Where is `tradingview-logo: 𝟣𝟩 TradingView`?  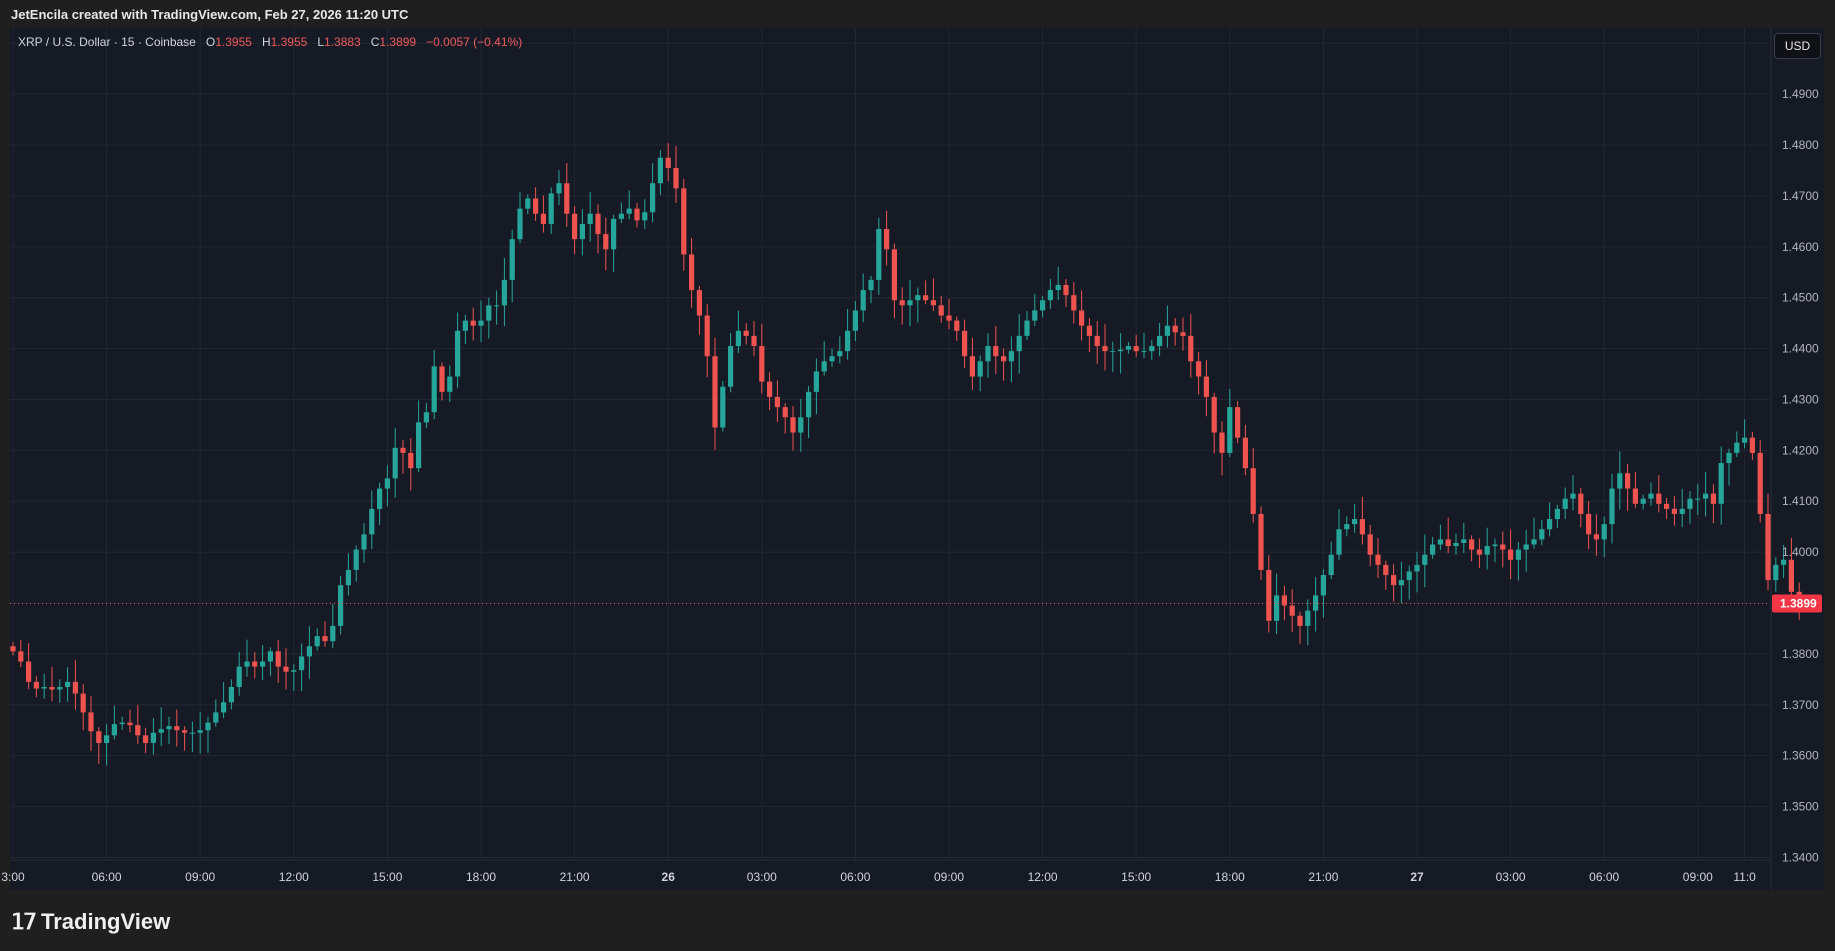 tradingview-logo: 𝟣𝟩 TradingView is located at coordinates (90, 922).